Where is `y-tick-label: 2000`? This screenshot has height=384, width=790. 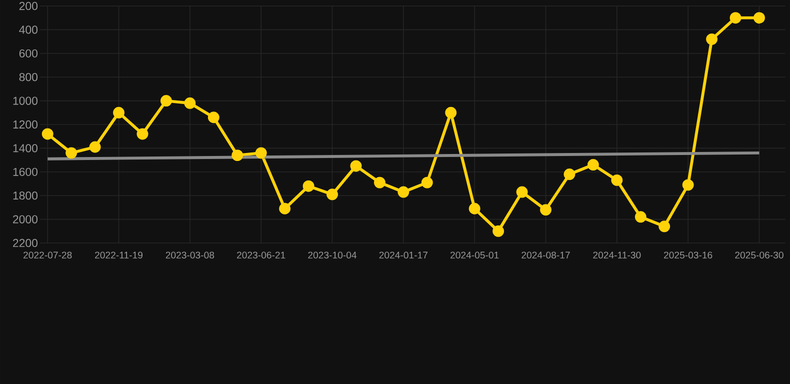
y-tick-label: 2000 is located at coordinates (25, 219).